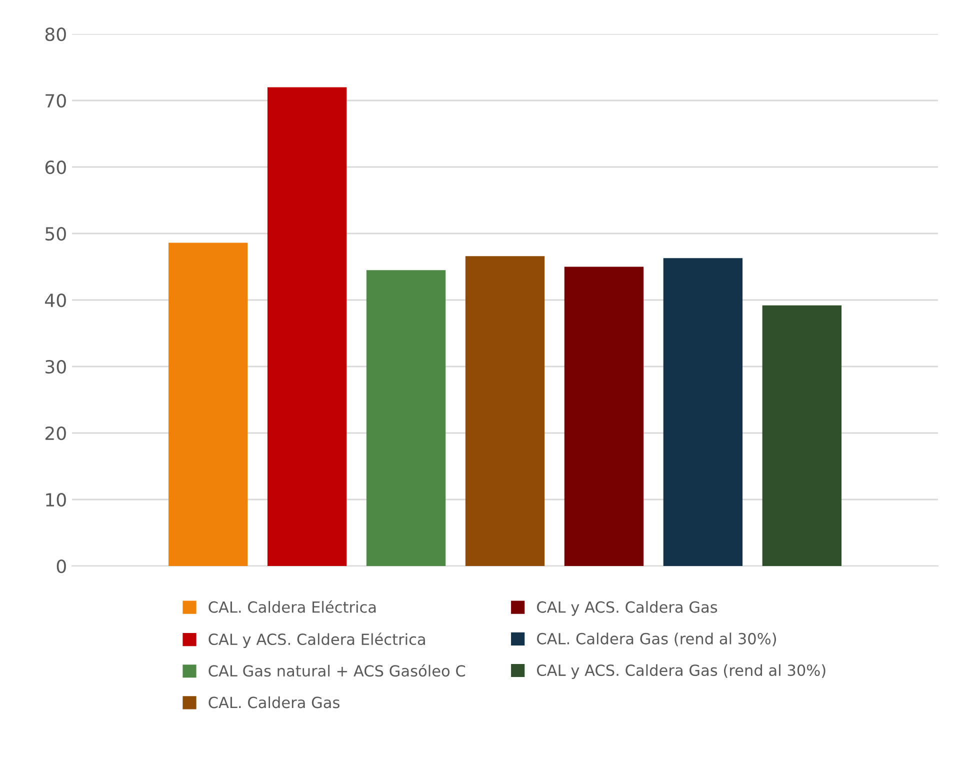 This screenshot has width=957, height=757. What do you see at coordinates (56, 367) in the screenshot?
I see `y-tick-label: 30` at bounding box center [56, 367].